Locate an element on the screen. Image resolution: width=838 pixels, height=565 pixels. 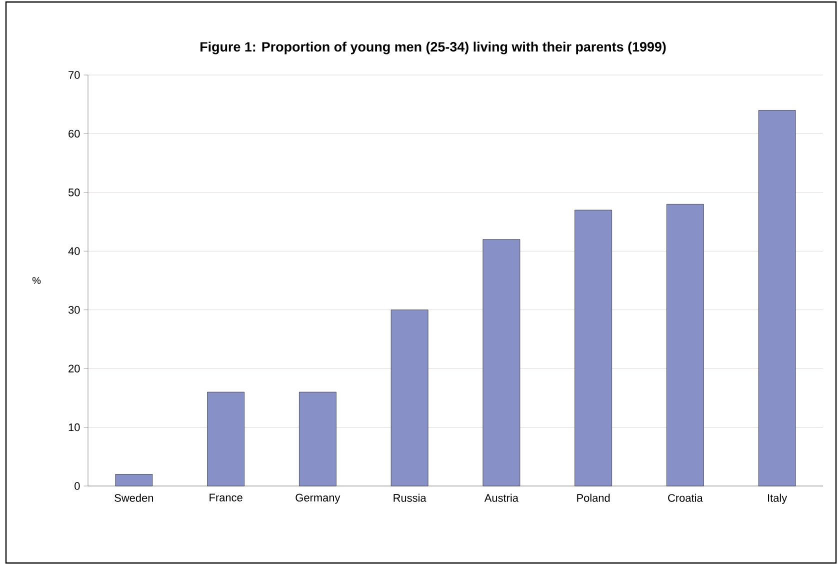
x-tick-label: Germany is located at coordinates (318, 499).